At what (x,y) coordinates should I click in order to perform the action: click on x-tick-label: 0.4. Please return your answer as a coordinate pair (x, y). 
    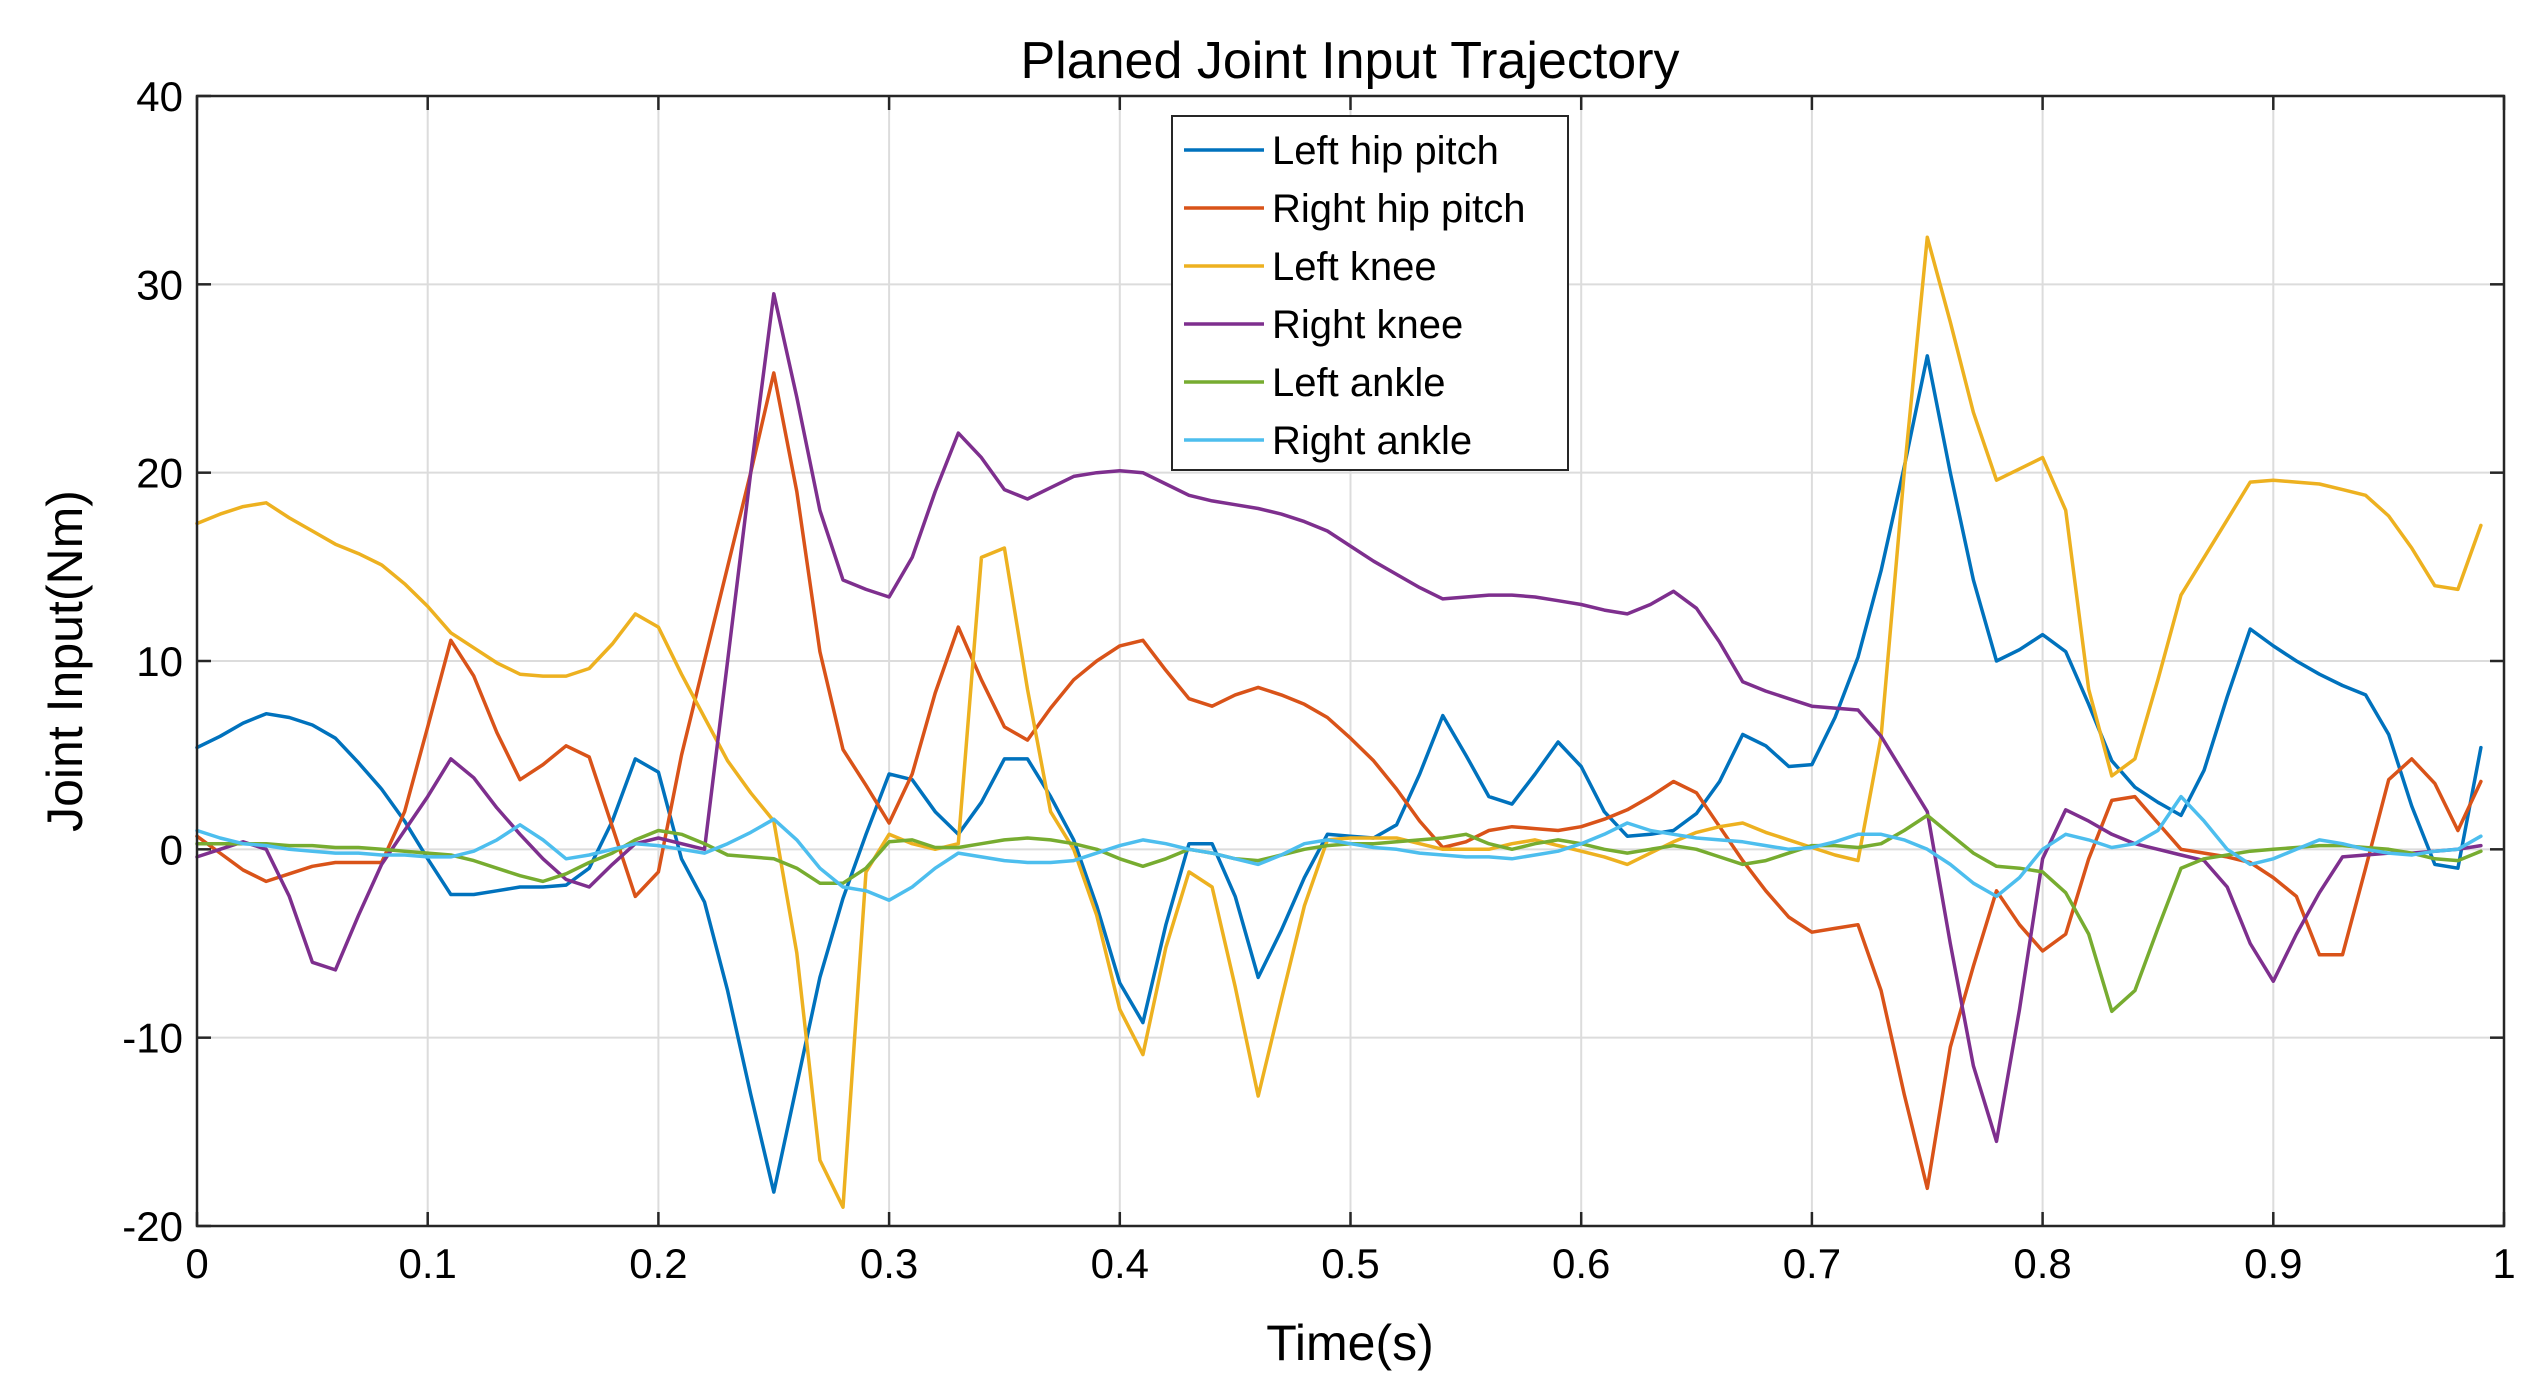
    Looking at the image, I should click on (1120, 1263).